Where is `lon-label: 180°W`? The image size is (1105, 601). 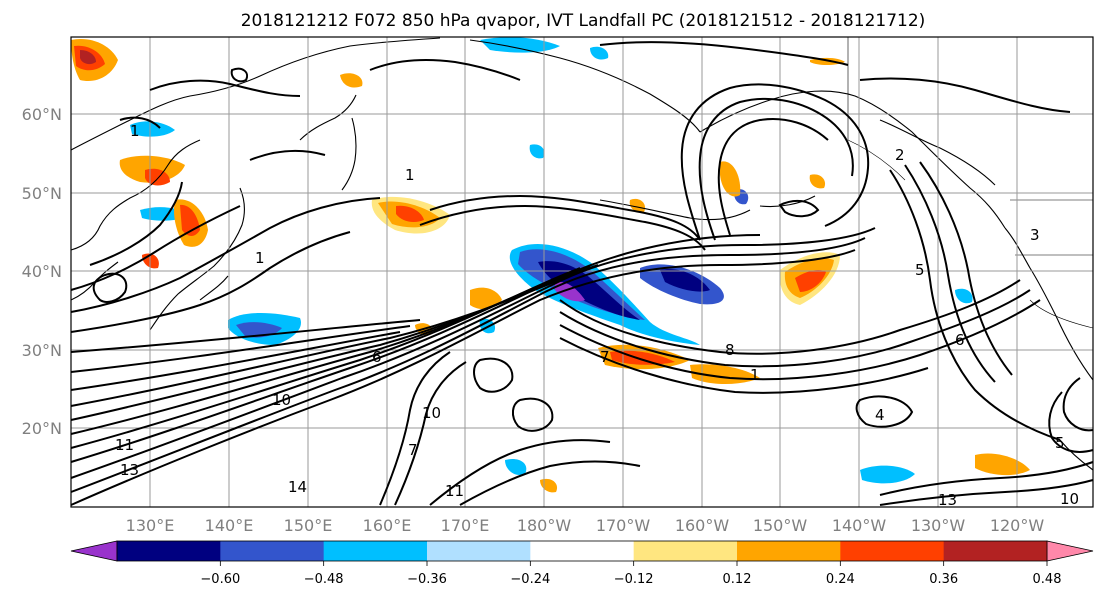 lon-label: 180°W is located at coordinates (544, 525).